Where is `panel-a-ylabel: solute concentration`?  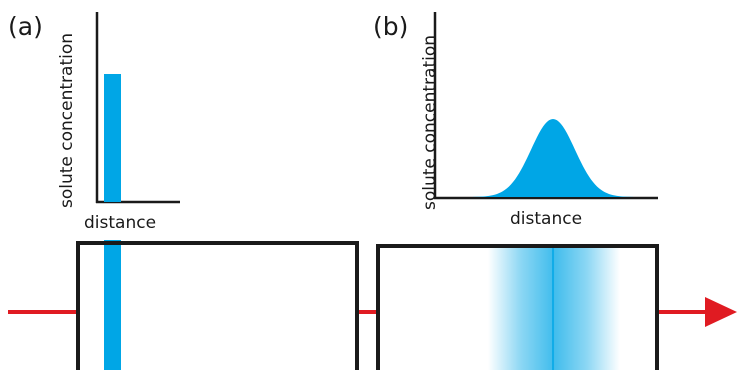
panel-a-ylabel: solute concentration is located at coordinates (67, 120).